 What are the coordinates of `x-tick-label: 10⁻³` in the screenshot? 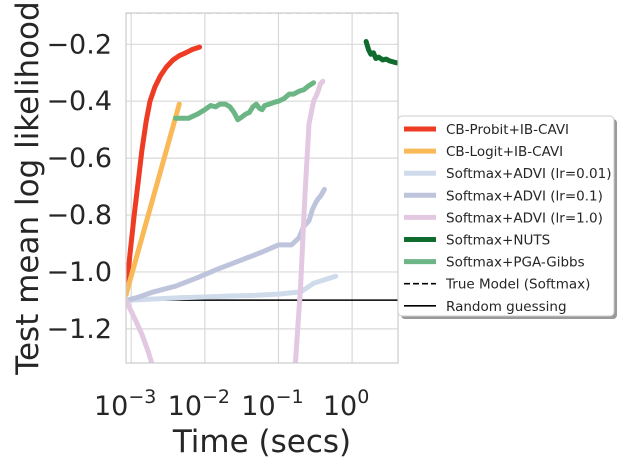 It's located at (125, 404).